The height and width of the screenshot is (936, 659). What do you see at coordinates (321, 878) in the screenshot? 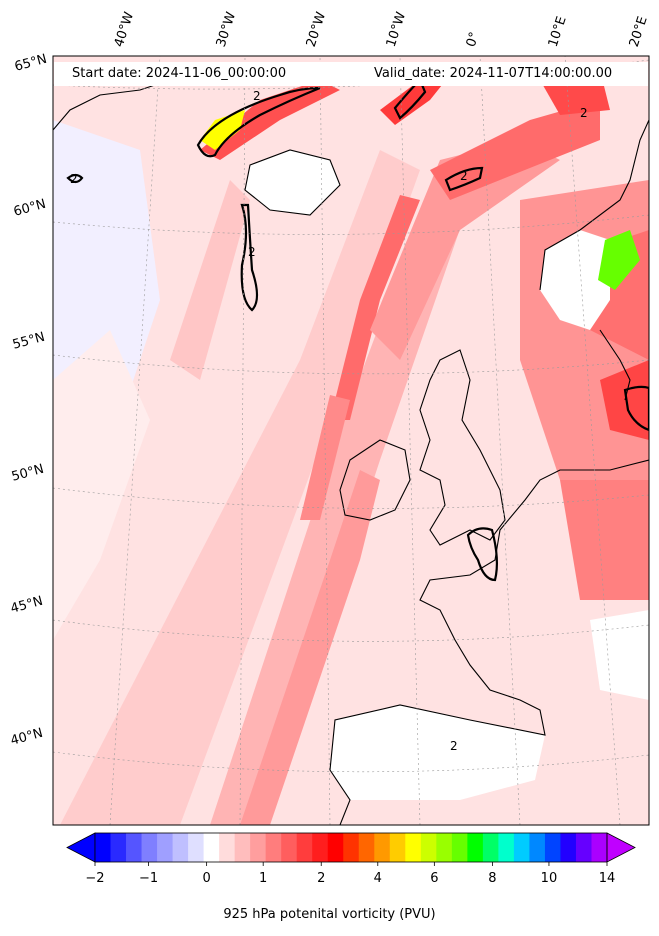
I see `colorbar-tick-label: 2` at bounding box center [321, 878].